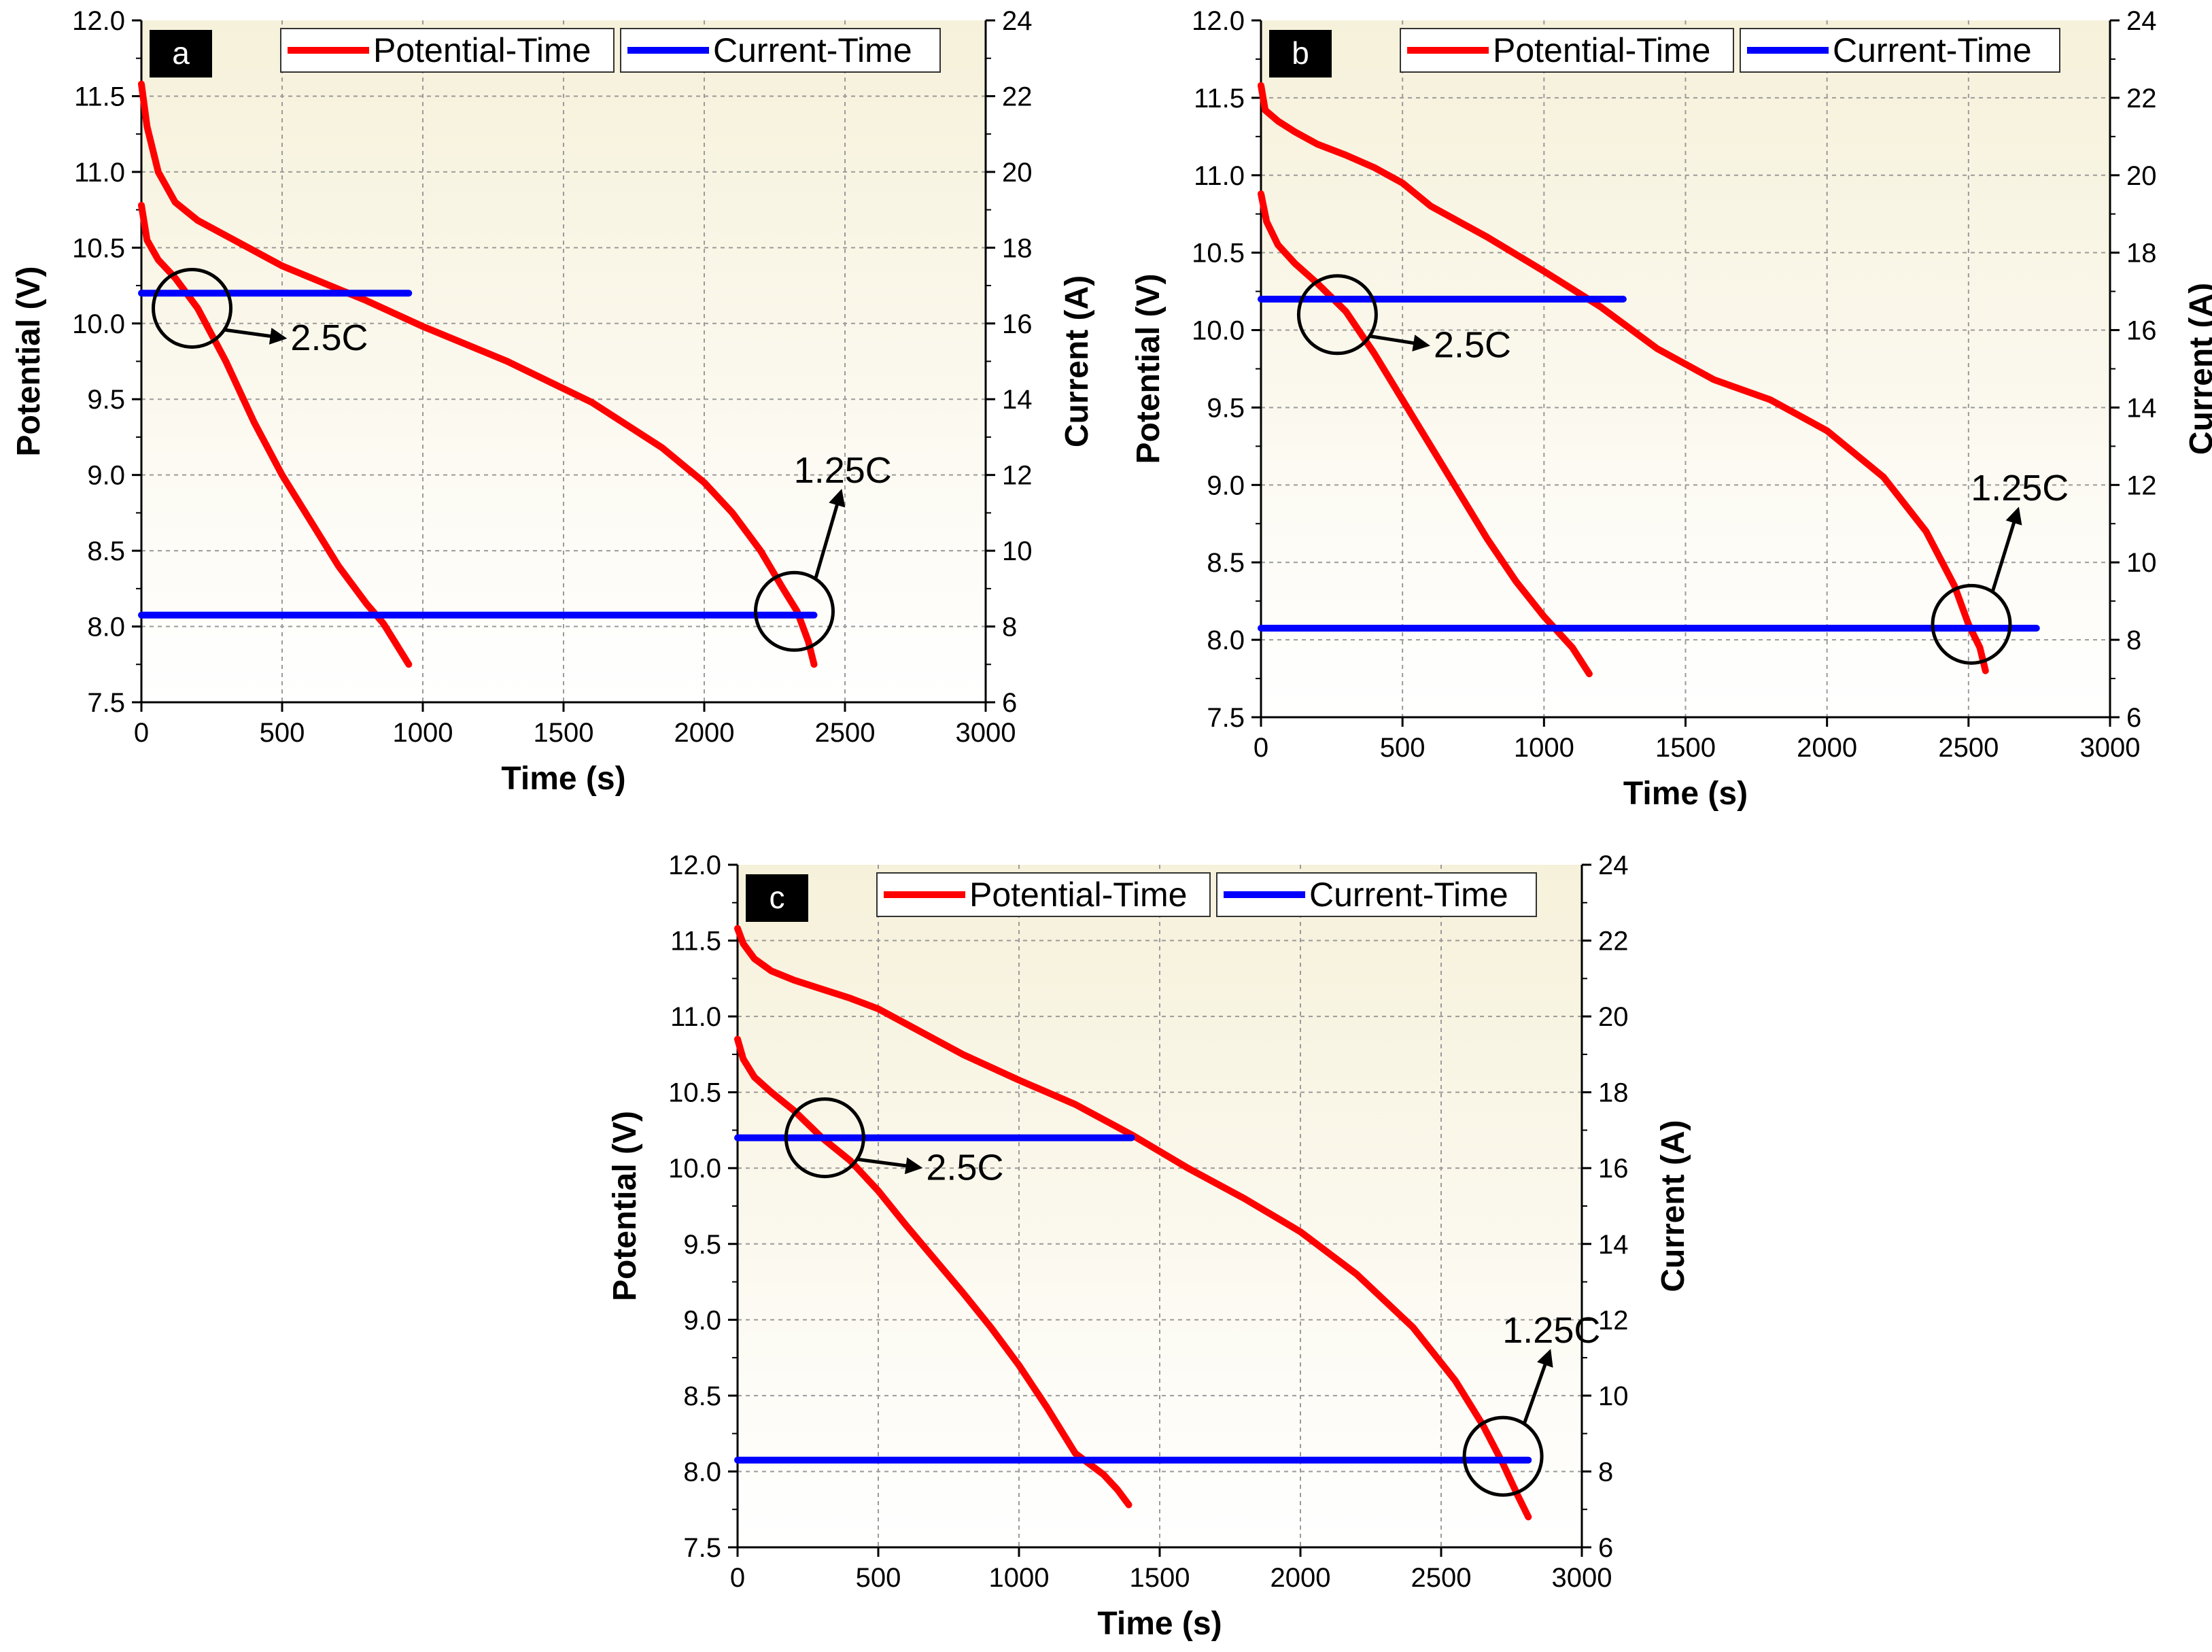 Image resolution: width=2212 pixels, height=1652 pixels. I want to click on x-tick-label: 500, so click(282, 733).